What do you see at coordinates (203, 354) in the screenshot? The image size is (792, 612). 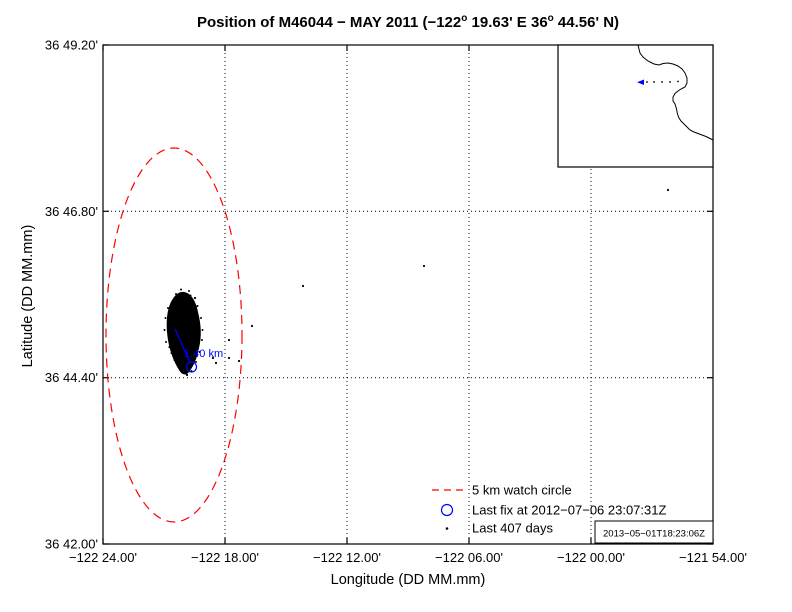 I see `distance-label: 1.40 km` at bounding box center [203, 354].